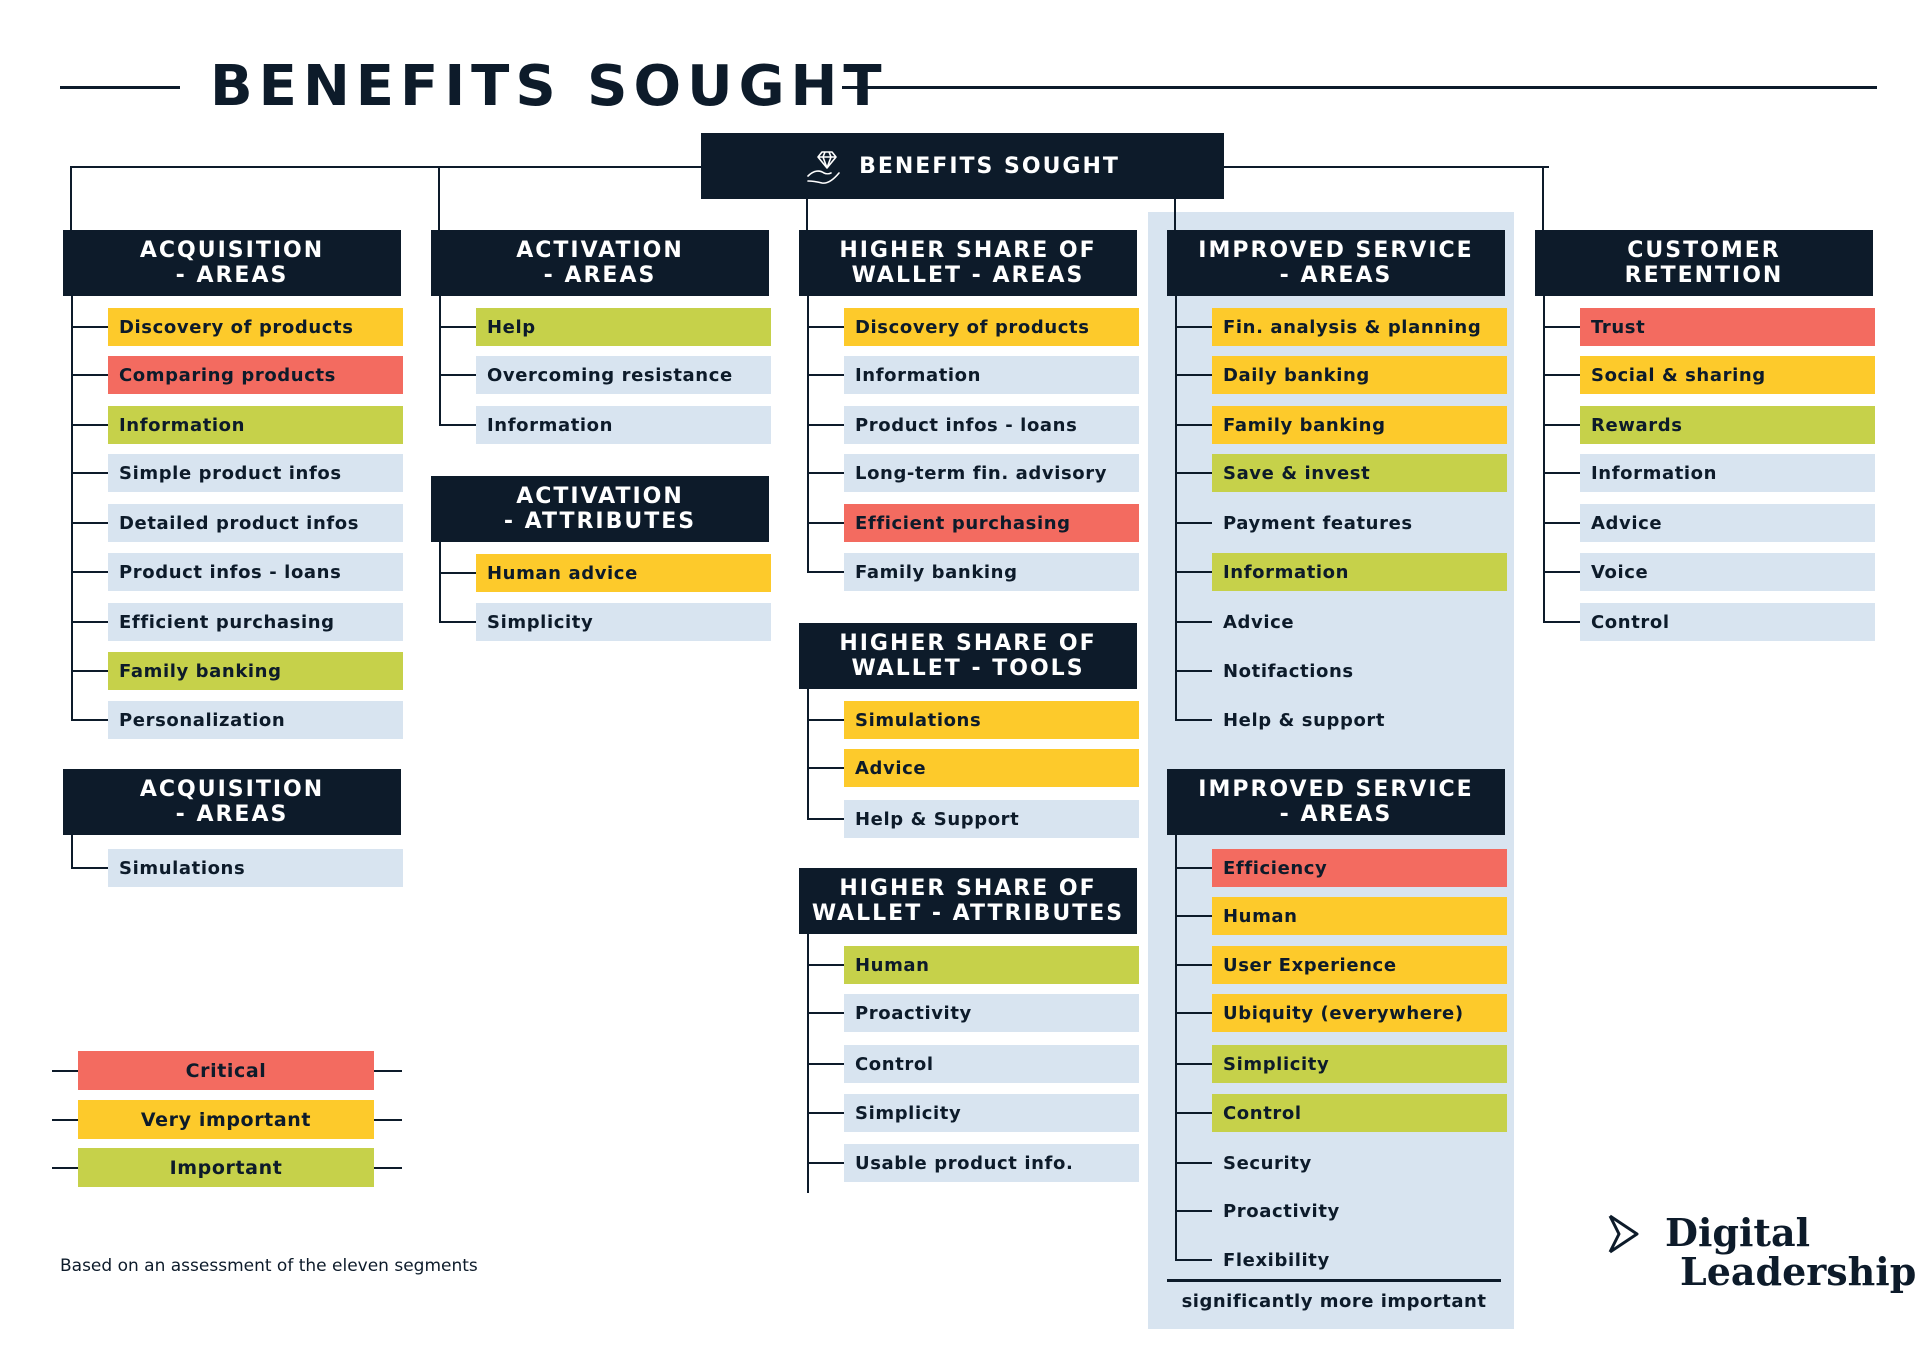 This screenshot has height=1347, width=1920. Describe the element at coordinates (226, 1119) in the screenshot. I see `legend-very-important: Very important` at that location.